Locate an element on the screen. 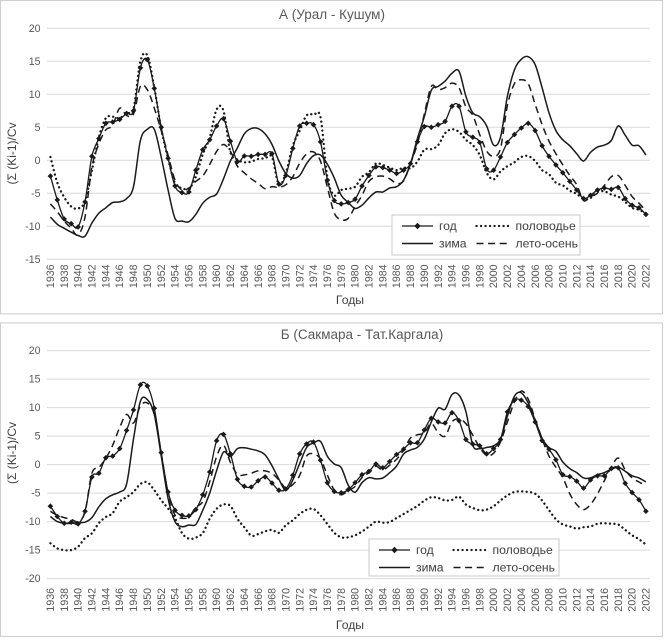  svg-text: 1950 is located at coordinates (148, 276).